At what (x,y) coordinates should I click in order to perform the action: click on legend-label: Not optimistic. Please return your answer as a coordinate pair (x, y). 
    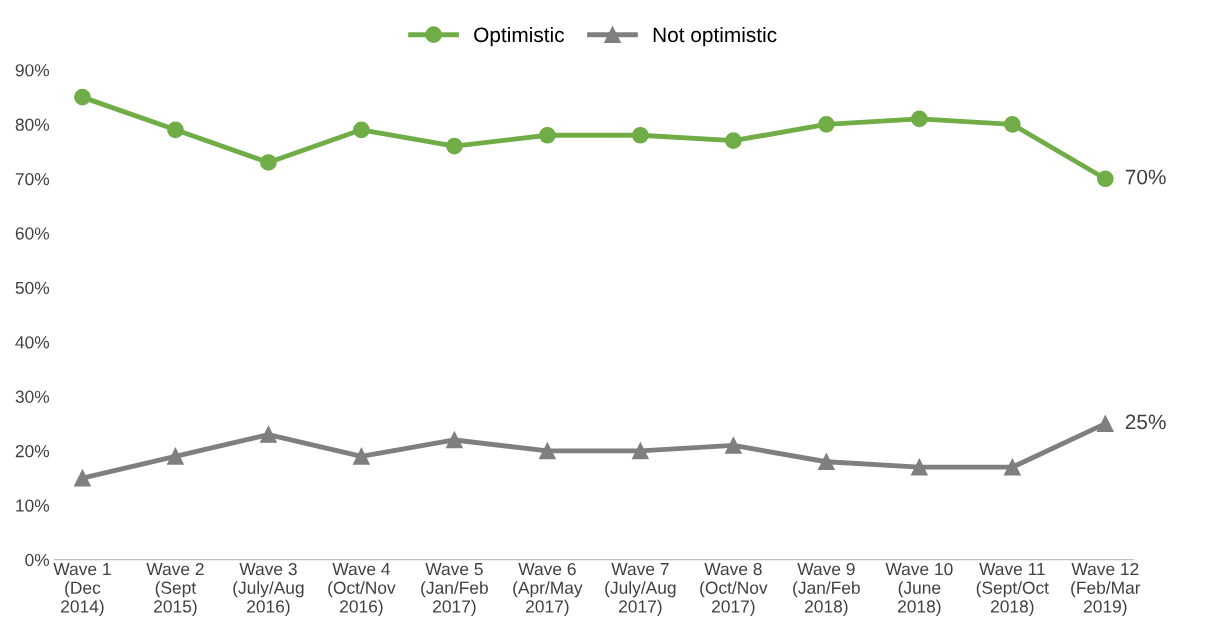
    Looking at the image, I should click on (715, 36).